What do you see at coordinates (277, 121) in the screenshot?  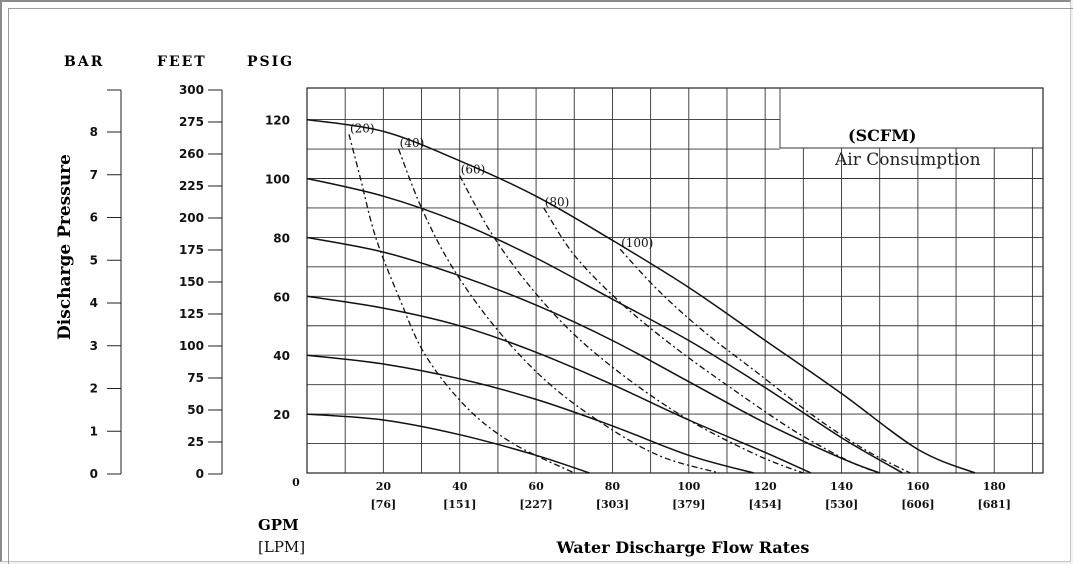 I see `psig-tick-label: 120` at bounding box center [277, 121].